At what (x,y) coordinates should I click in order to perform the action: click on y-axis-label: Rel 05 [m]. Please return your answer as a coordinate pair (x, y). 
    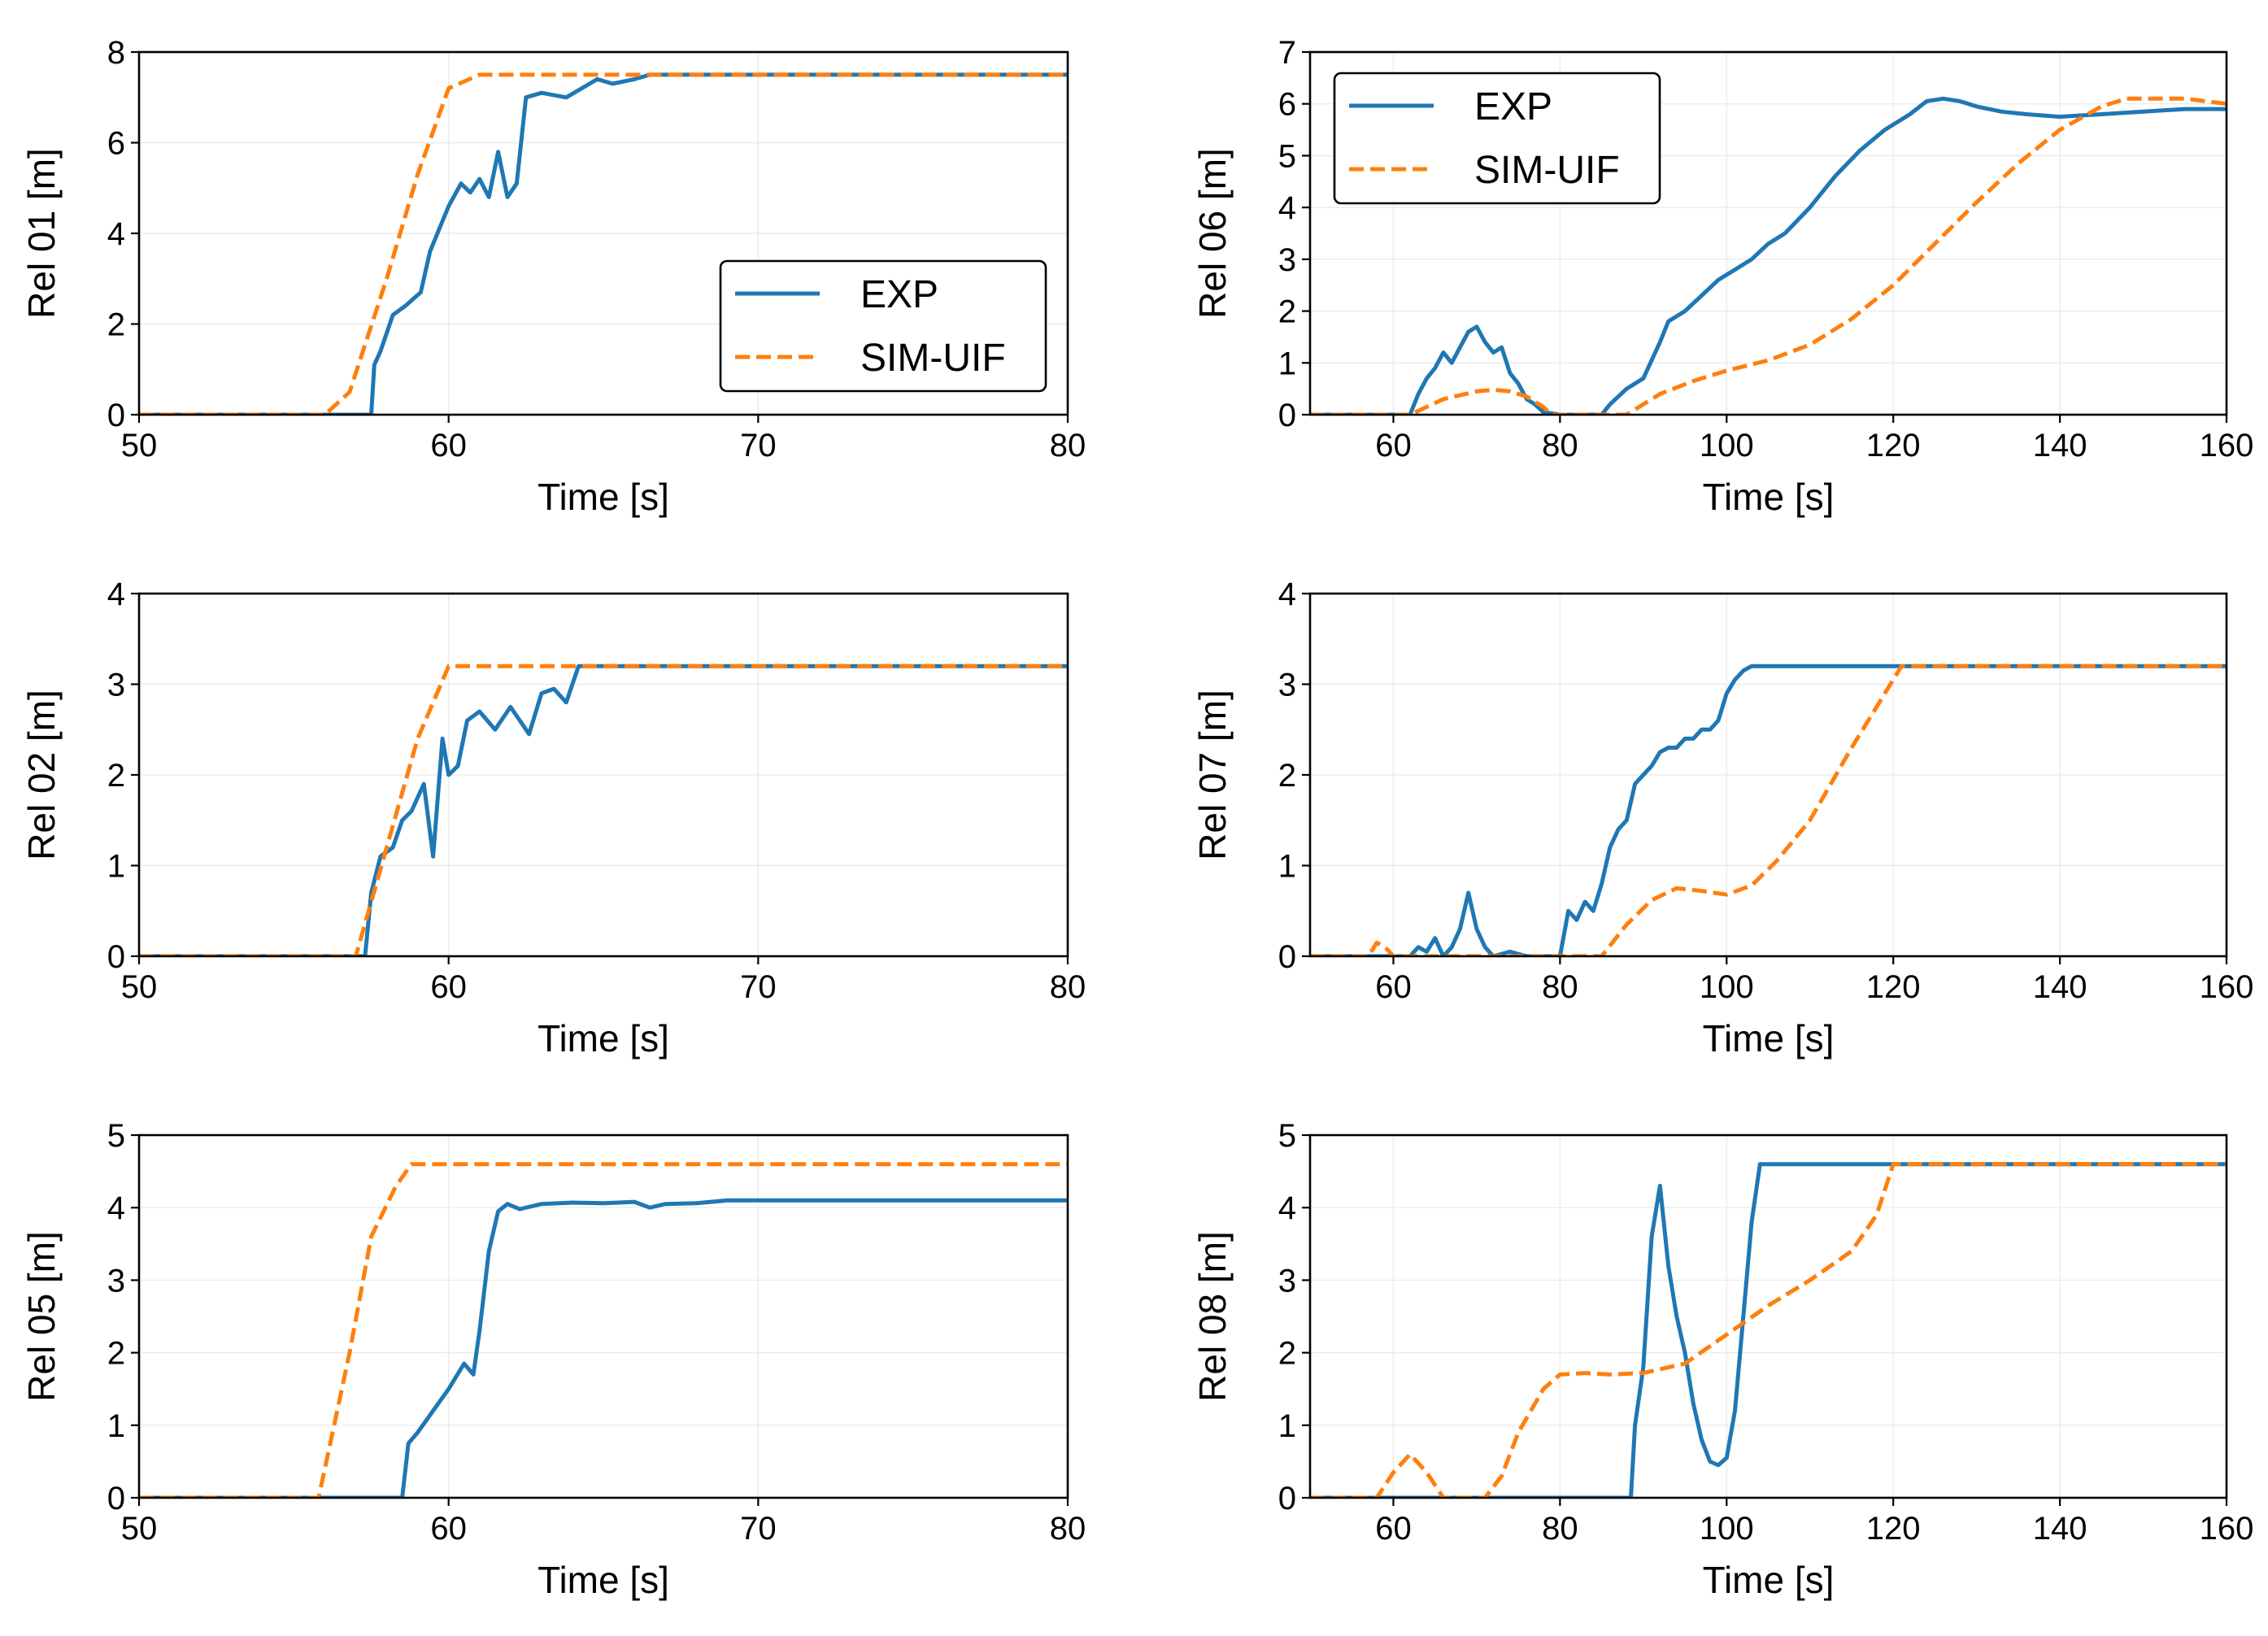
    Looking at the image, I should click on (41, 1316).